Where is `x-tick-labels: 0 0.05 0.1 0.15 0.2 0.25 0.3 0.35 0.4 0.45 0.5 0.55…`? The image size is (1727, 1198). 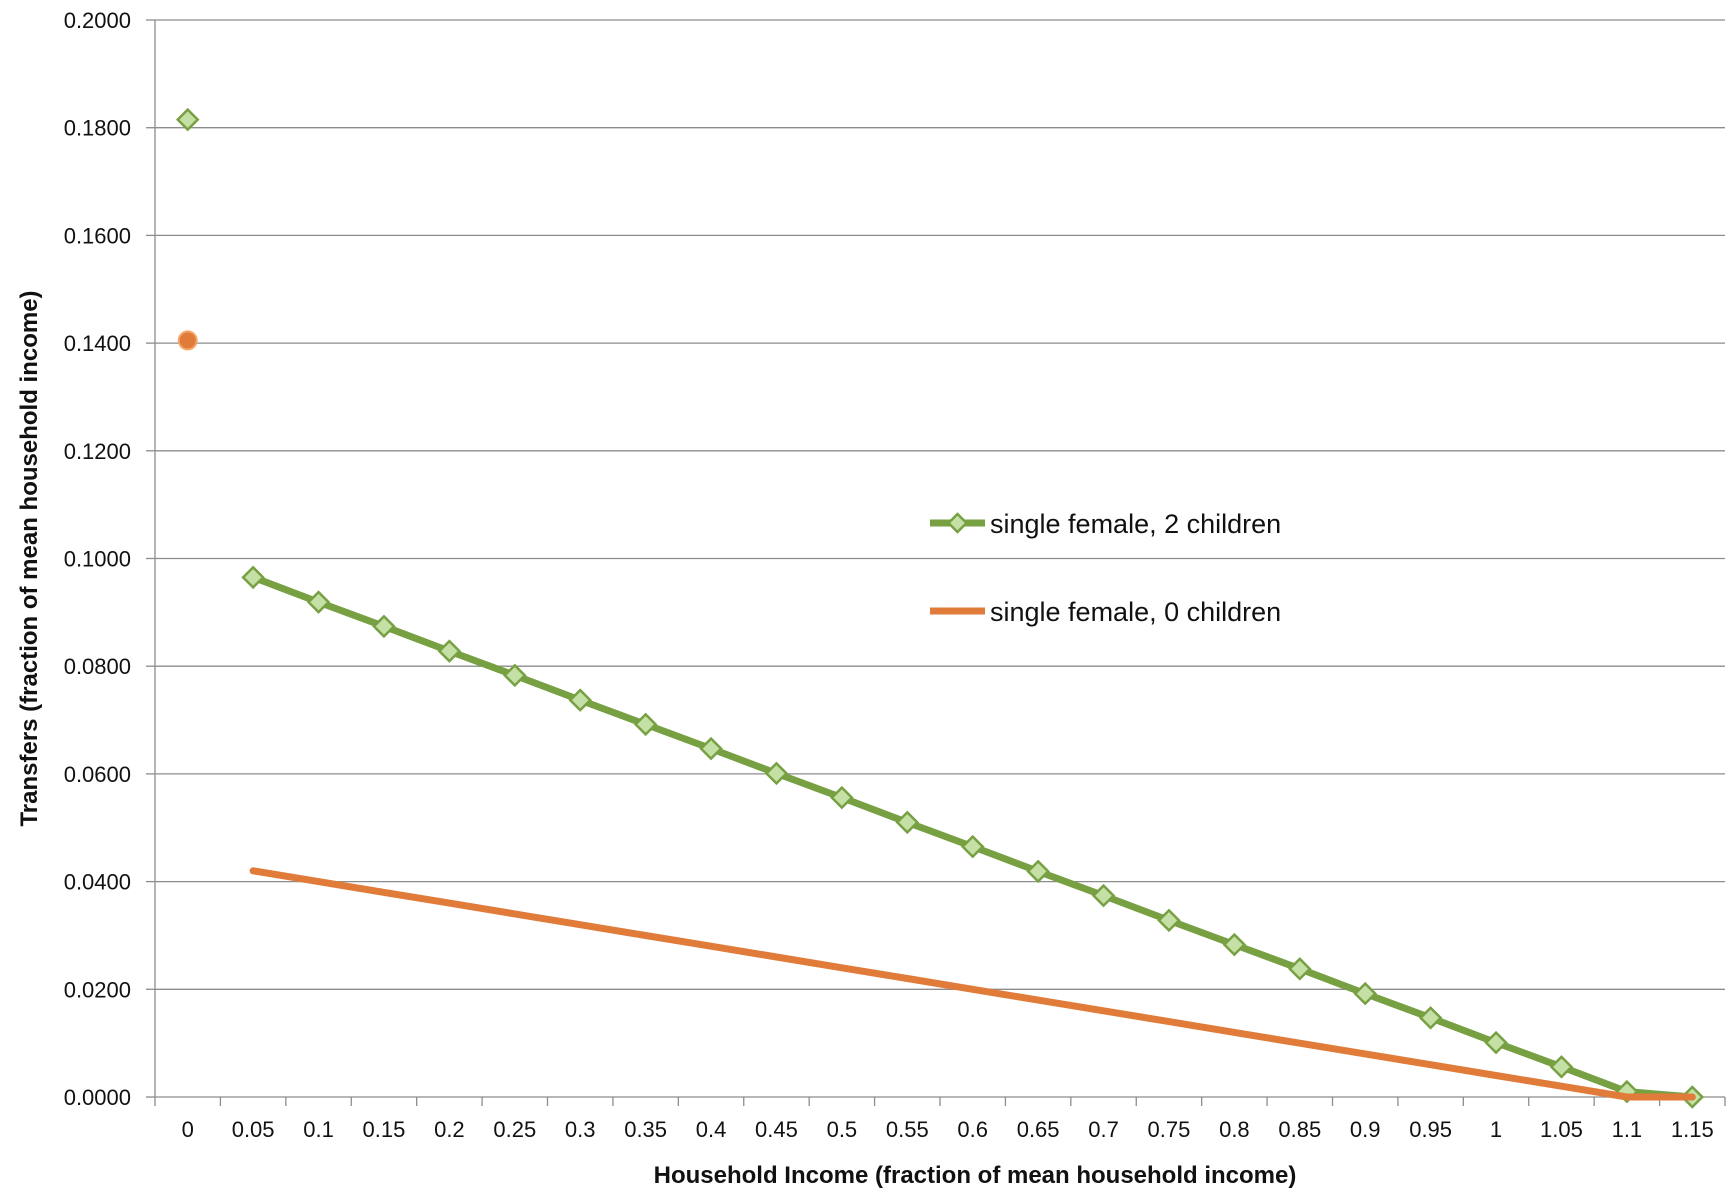
x-tick-labels: 0 0.05 0.1 0.15 0.2 0.25 0.3 0.35 0.4 0.45 0.5 0.55… is located at coordinates (948, 1129).